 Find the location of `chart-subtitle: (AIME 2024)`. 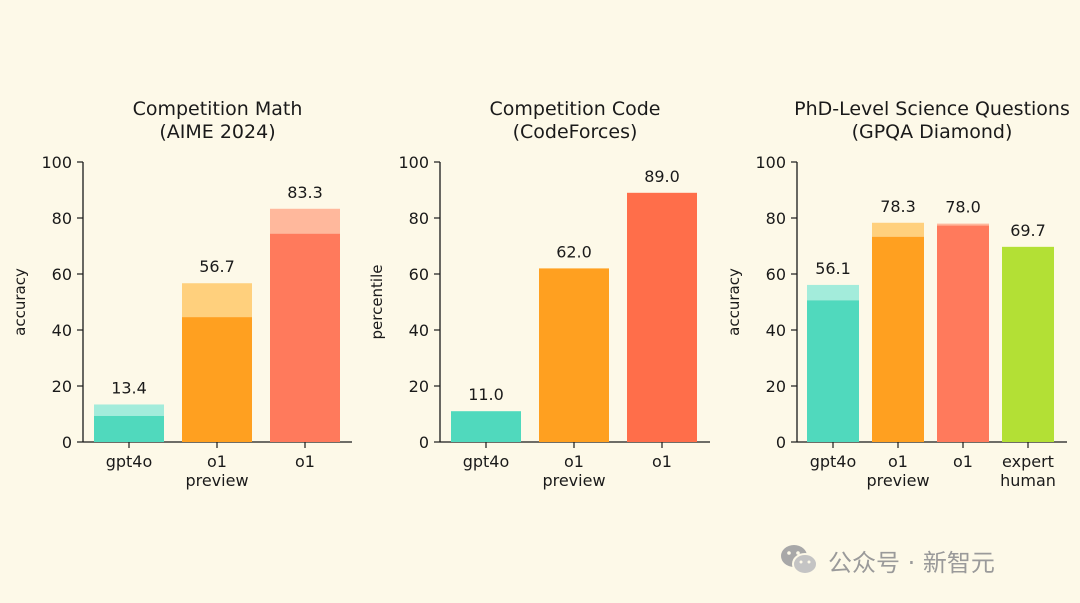

chart-subtitle: (AIME 2024) is located at coordinates (217, 132).